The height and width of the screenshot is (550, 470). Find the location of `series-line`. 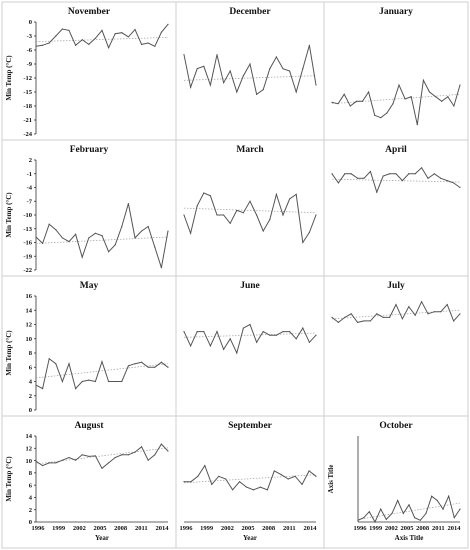

series-line is located at coordinates (250, 70).